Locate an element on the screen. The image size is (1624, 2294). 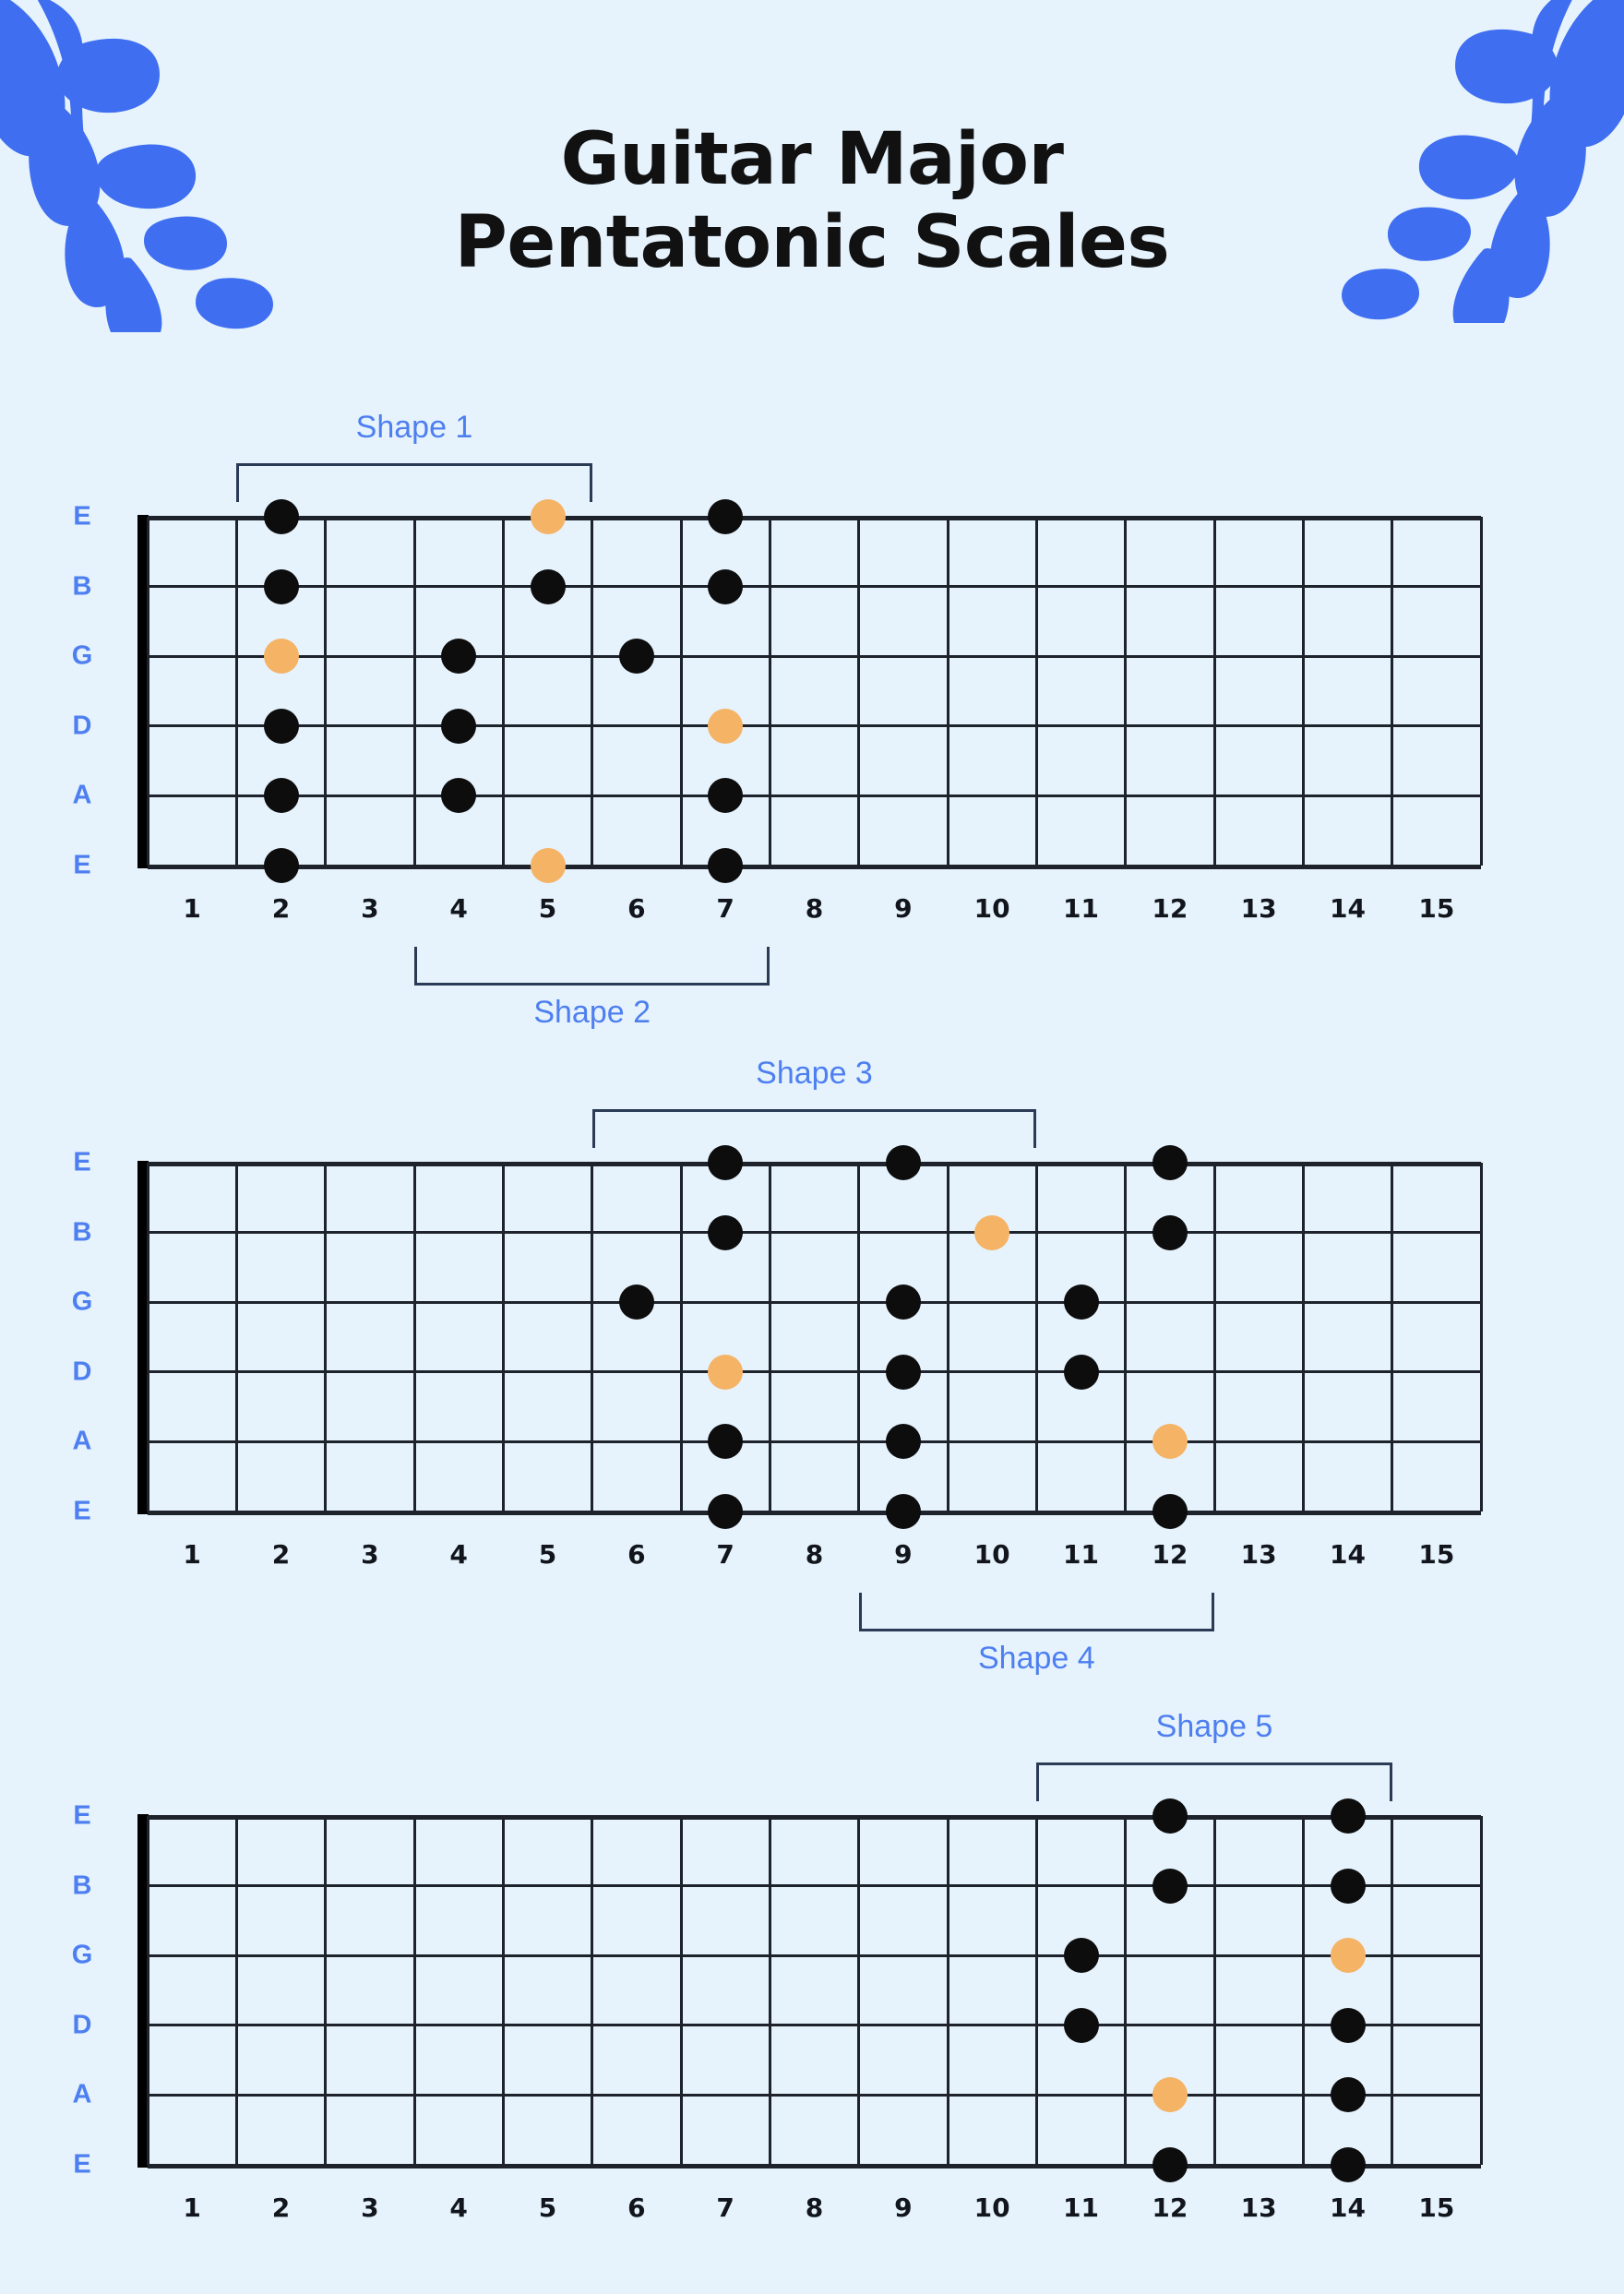
title-line-2: Pentatonic Scales is located at coordinates (812, 243).